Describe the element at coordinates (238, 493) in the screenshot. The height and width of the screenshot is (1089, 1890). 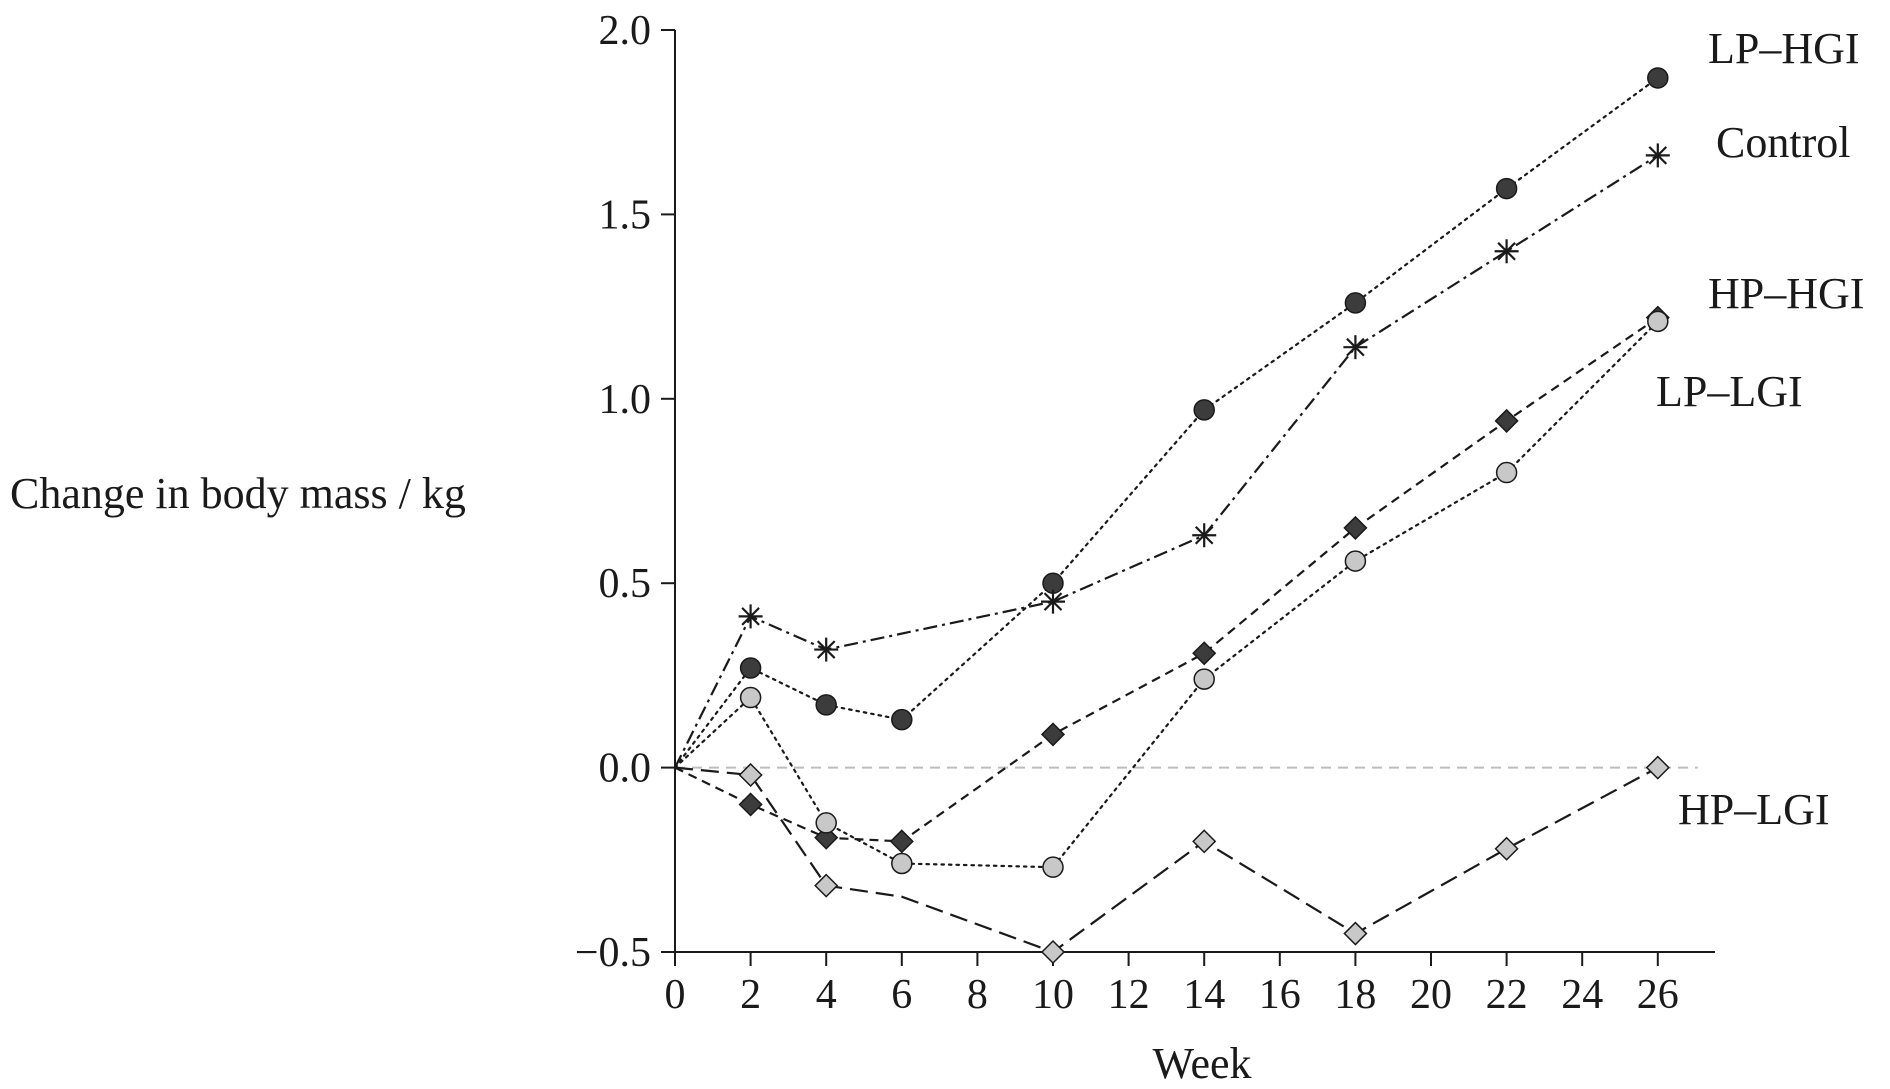
I see `y-axis-title: Change in body mass / kg` at that location.